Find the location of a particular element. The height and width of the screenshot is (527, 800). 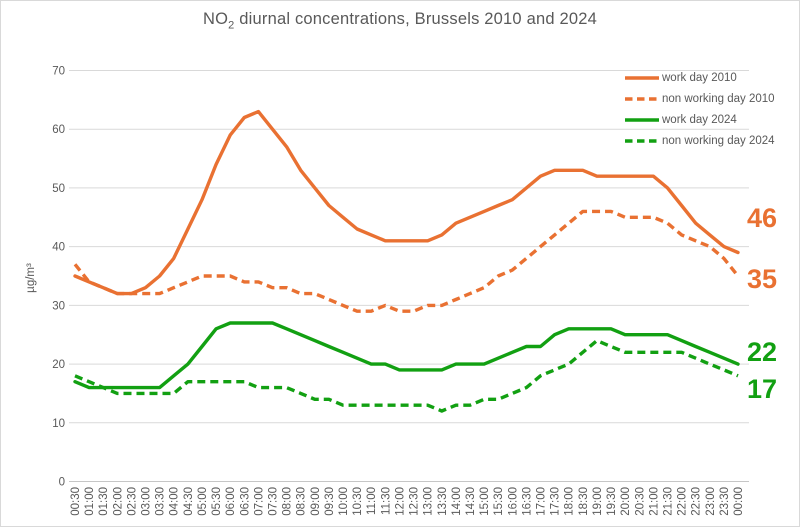

svg-text: 23:30 is located at coordinates (725, 501).